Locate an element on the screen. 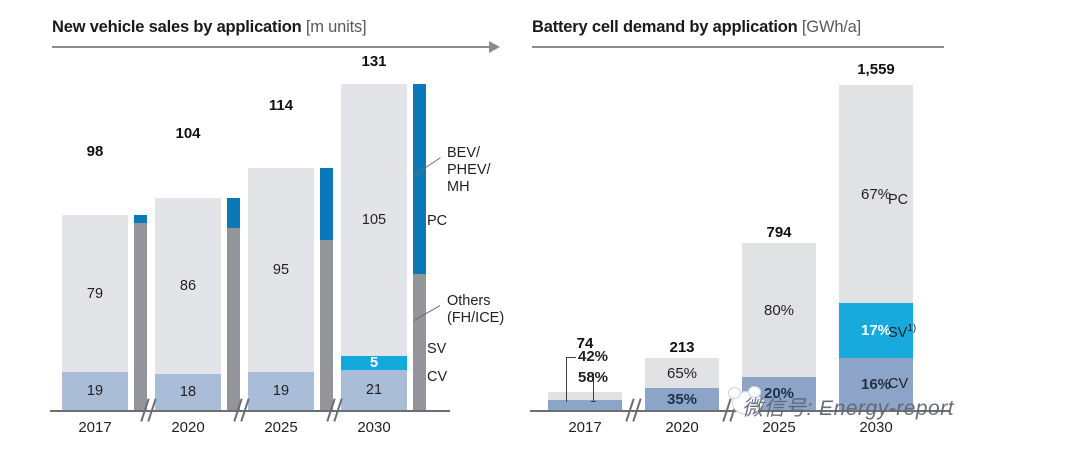 The image size is (1080, 460). right-stacked-bar-2017 is located at coordinates (585, 401).